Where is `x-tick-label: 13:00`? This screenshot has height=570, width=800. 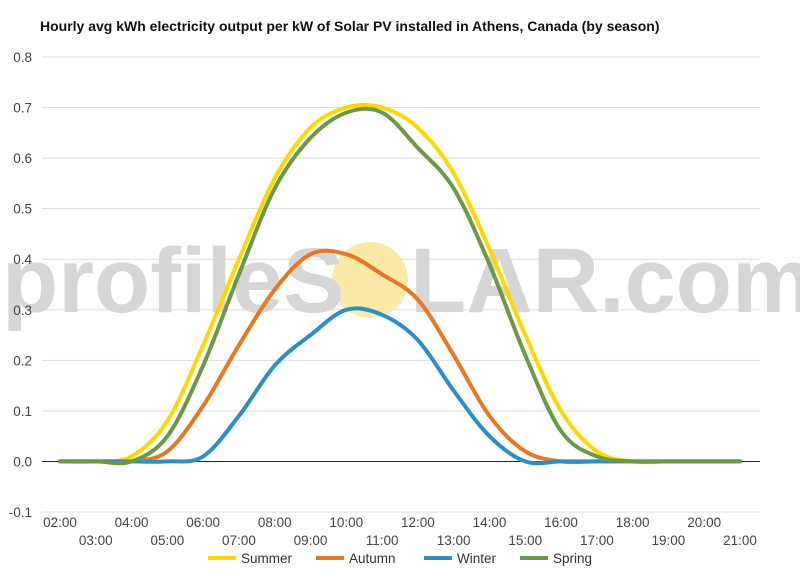
x-tick-label: 13:00 is located at coordinates (454, 540).